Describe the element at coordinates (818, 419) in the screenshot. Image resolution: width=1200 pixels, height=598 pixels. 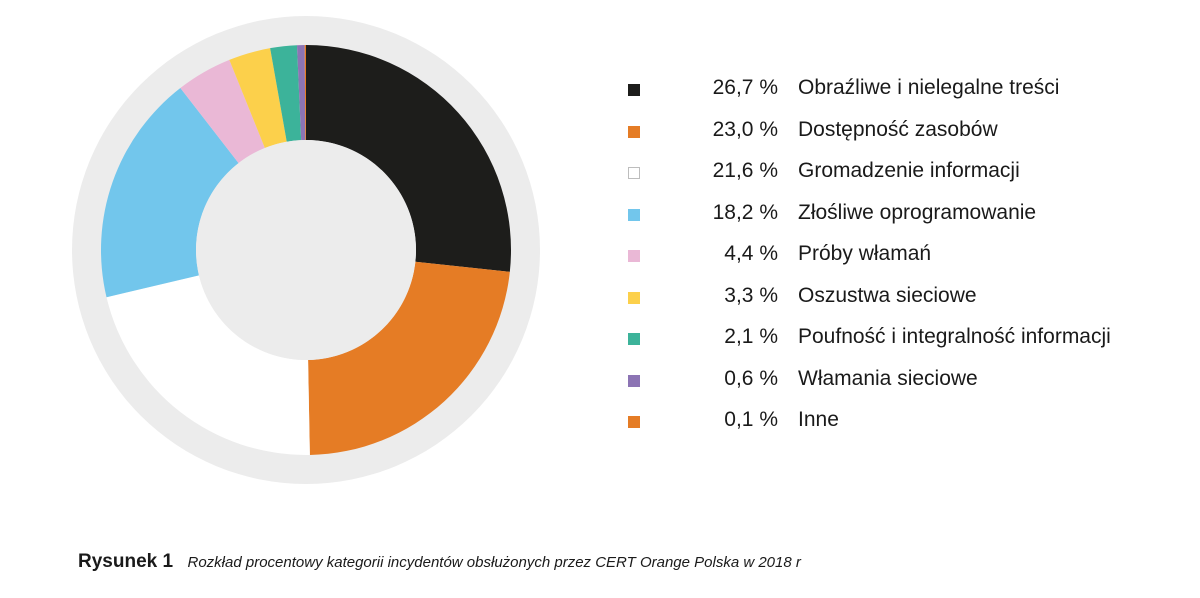
I see `legend-label: Inne` at that location.